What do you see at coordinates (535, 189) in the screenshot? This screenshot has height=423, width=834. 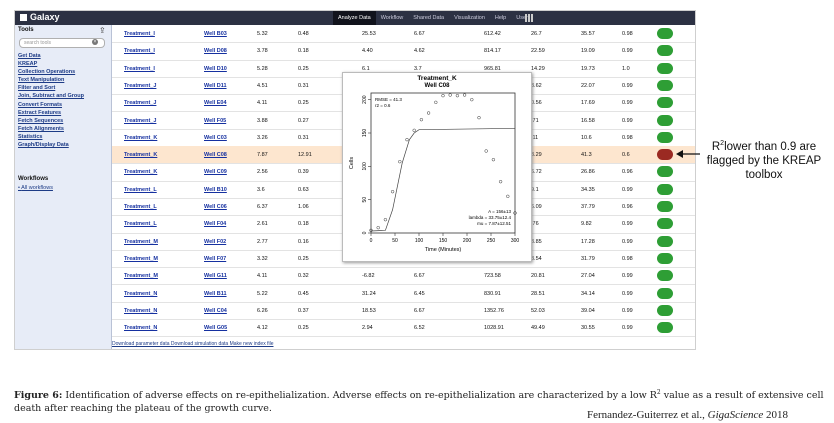 I see `table-cell: 9.1` at bounding box center [535, 189].